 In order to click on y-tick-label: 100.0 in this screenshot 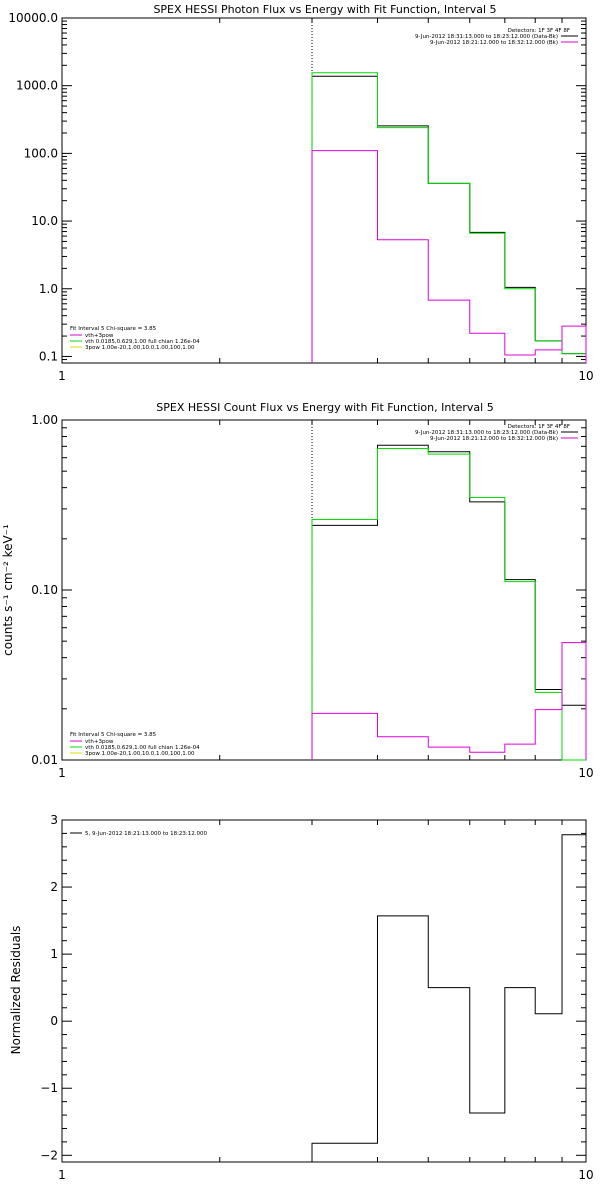, I will do `click(41, 153)`.